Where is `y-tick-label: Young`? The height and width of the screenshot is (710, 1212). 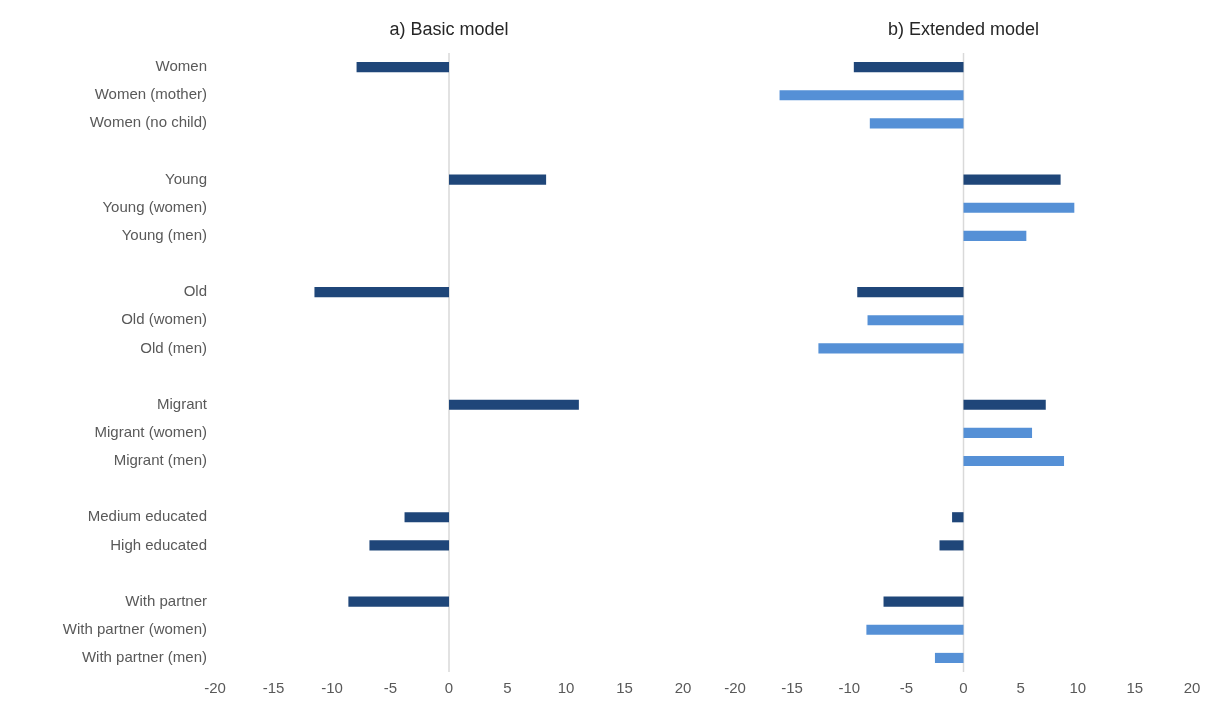 y-tick-label: Young is located at coordinates (186, 178).